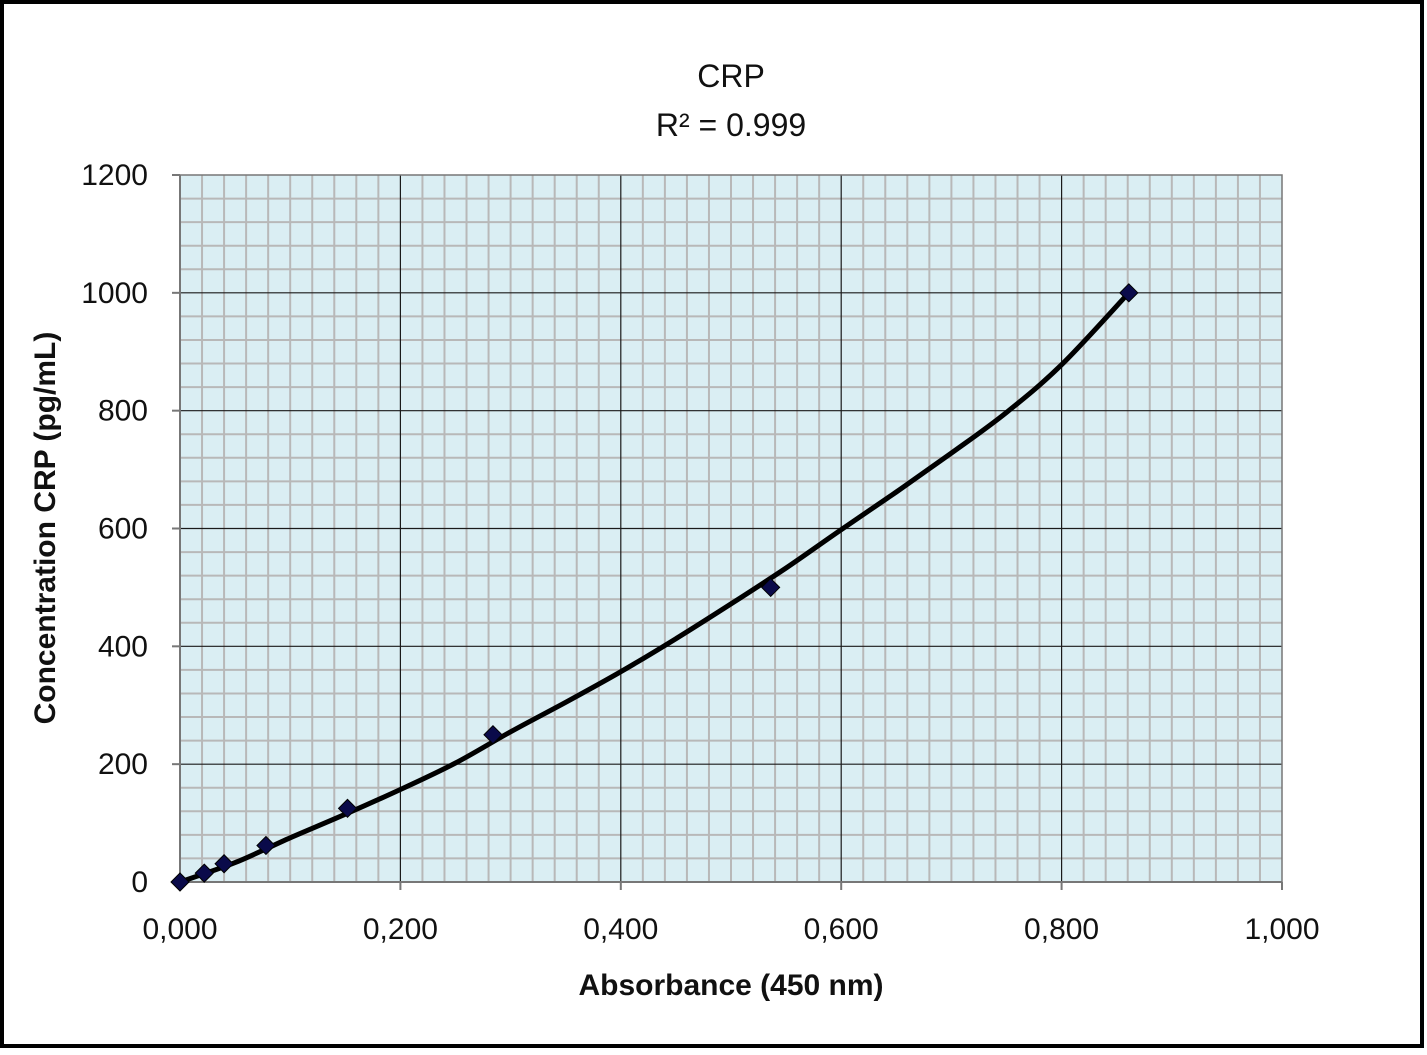 The width and height of the screenshot is (1427, 1055). What do you see at coordinates (841, 929) in the screenshot?
I see `x-tick-label: 0,600` at bounding box center [841, 929].